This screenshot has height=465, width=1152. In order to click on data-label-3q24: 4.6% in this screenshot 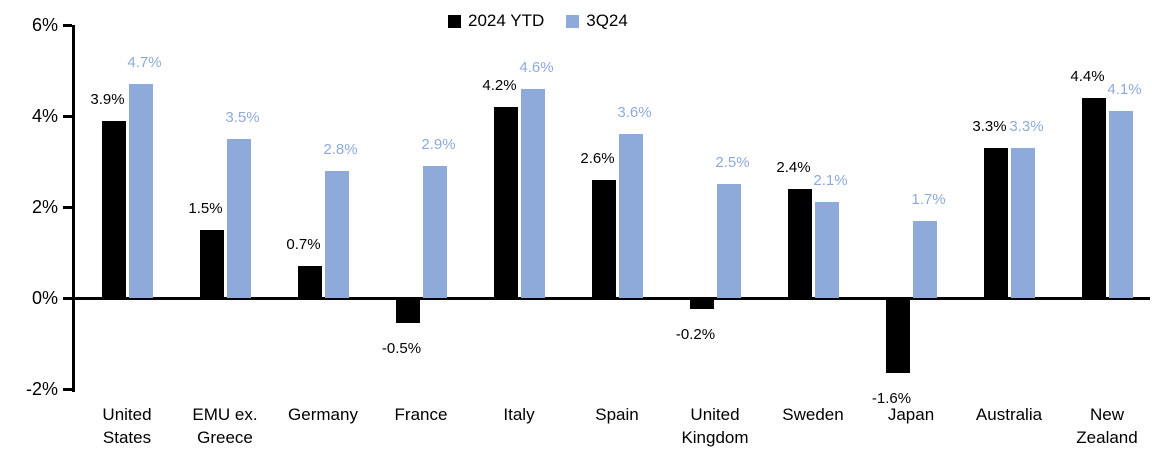, I will do `click(536, 67)`.